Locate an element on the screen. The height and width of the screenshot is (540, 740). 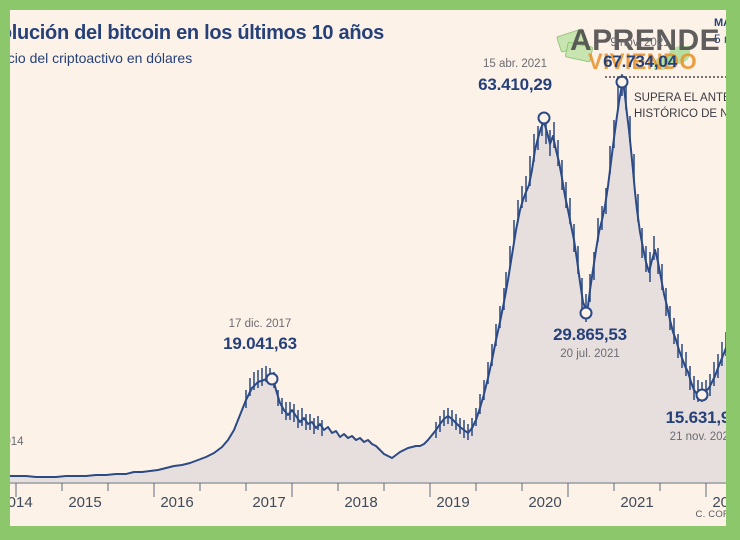
annotation-peak-2017: 17 dic. 2017 19.041,63 is located at coordinates (260, 335).